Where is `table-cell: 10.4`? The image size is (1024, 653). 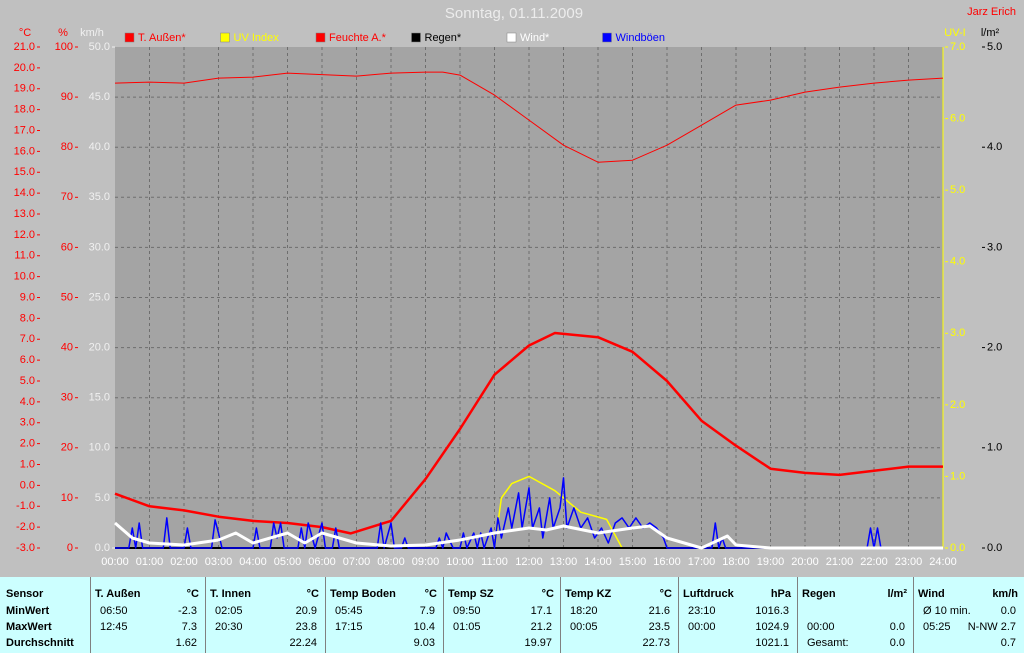 table-cell: 10.4 is located at coordinates (424, 627).